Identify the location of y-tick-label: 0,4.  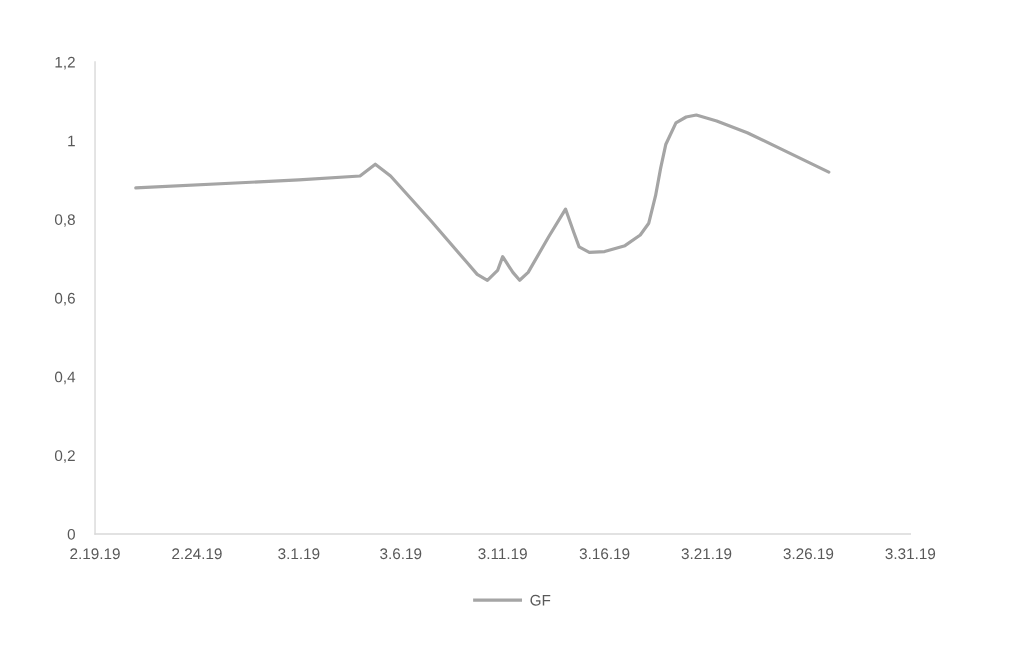
(65, 378).